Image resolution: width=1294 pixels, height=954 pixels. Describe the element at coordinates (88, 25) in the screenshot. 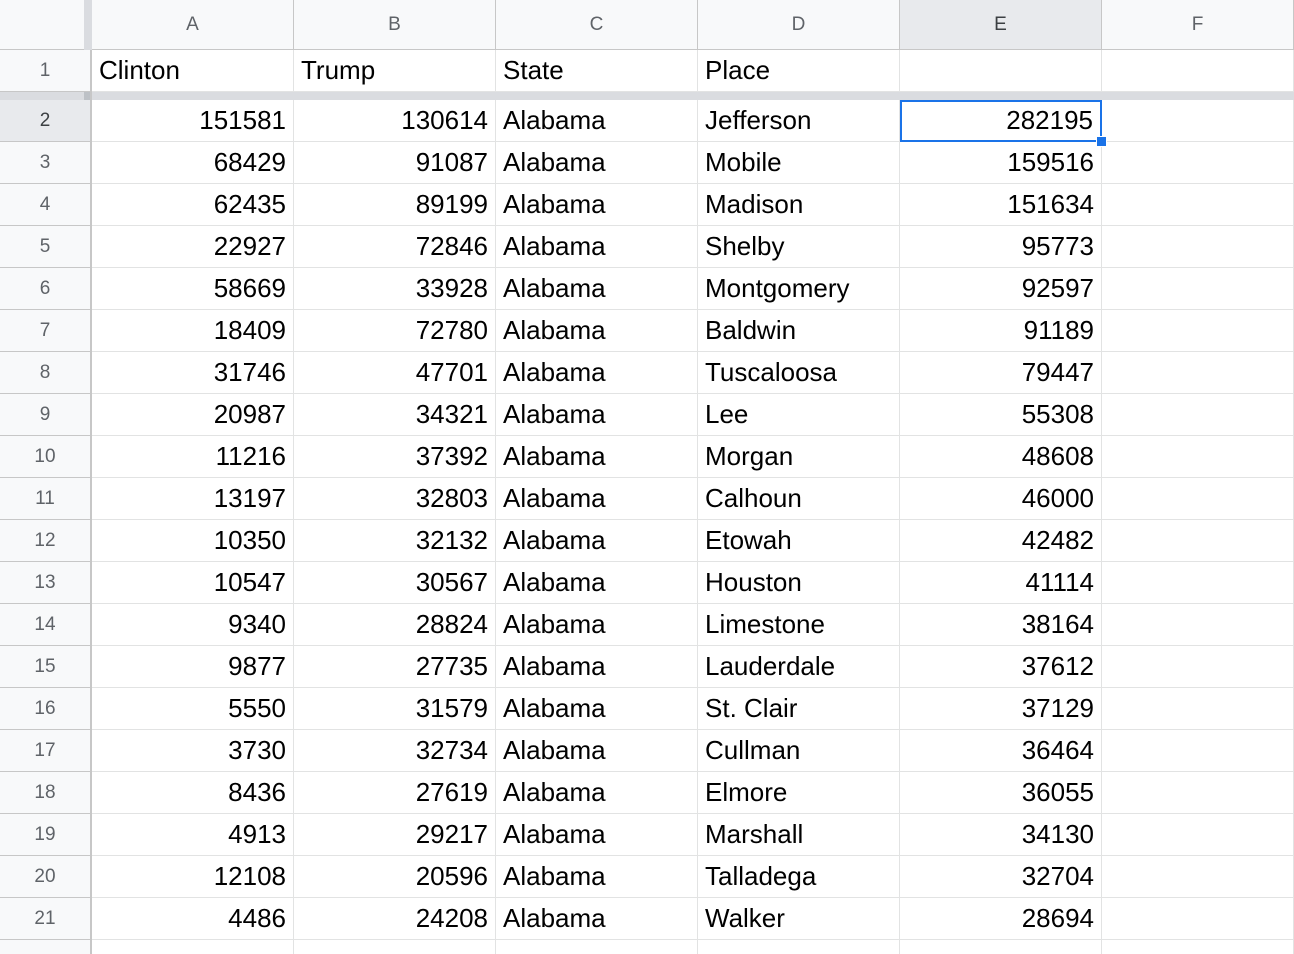

I see `column-freeze-handle` at that location.